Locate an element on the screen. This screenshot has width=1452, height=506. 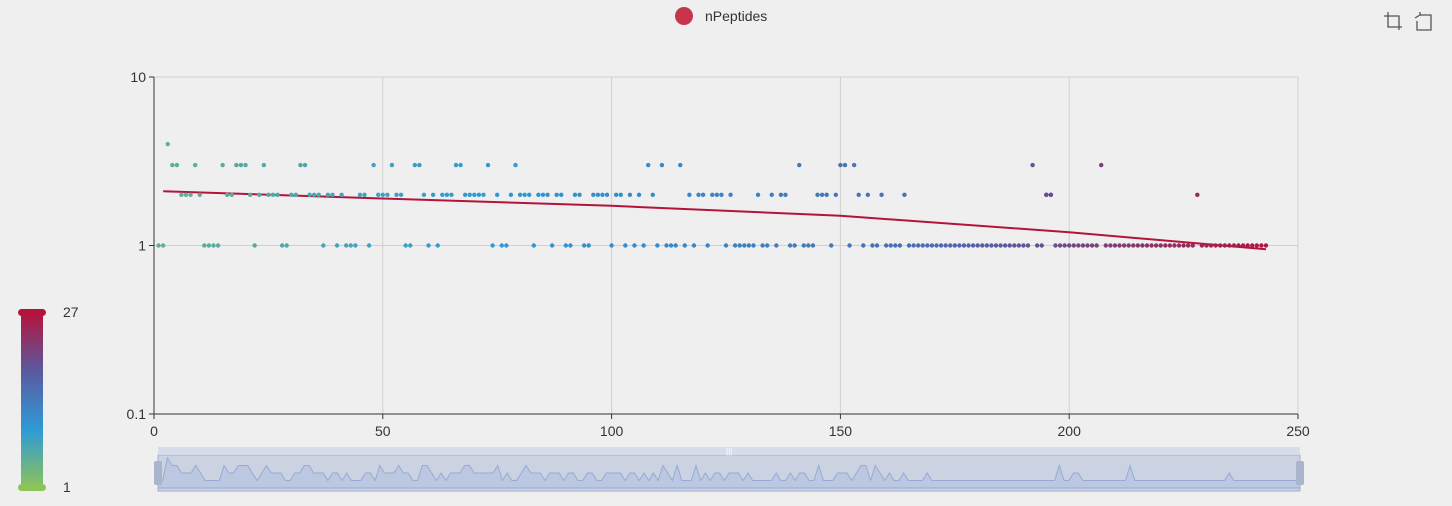
data-zoom-selected is located at coordinates (729, 473).